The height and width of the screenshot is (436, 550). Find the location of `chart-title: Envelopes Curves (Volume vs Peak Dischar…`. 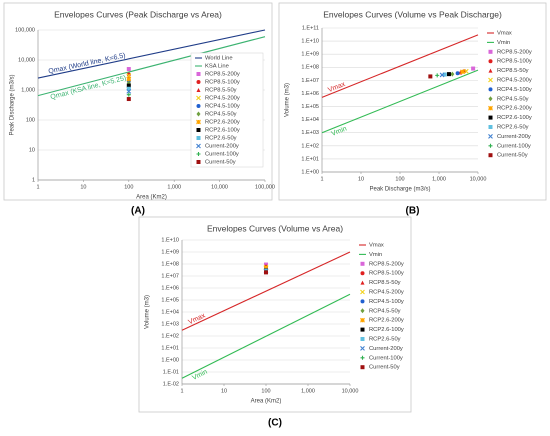

chart-title: Envelopes Curves (Volume vs Peak Dischar… is located at coordinates (412, 14).